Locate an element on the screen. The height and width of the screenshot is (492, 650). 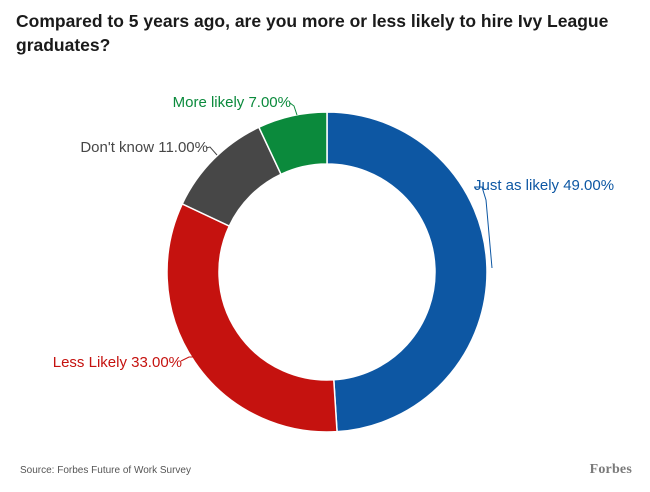
forbes-logo: Forbes is located at coordinates (610, 469).